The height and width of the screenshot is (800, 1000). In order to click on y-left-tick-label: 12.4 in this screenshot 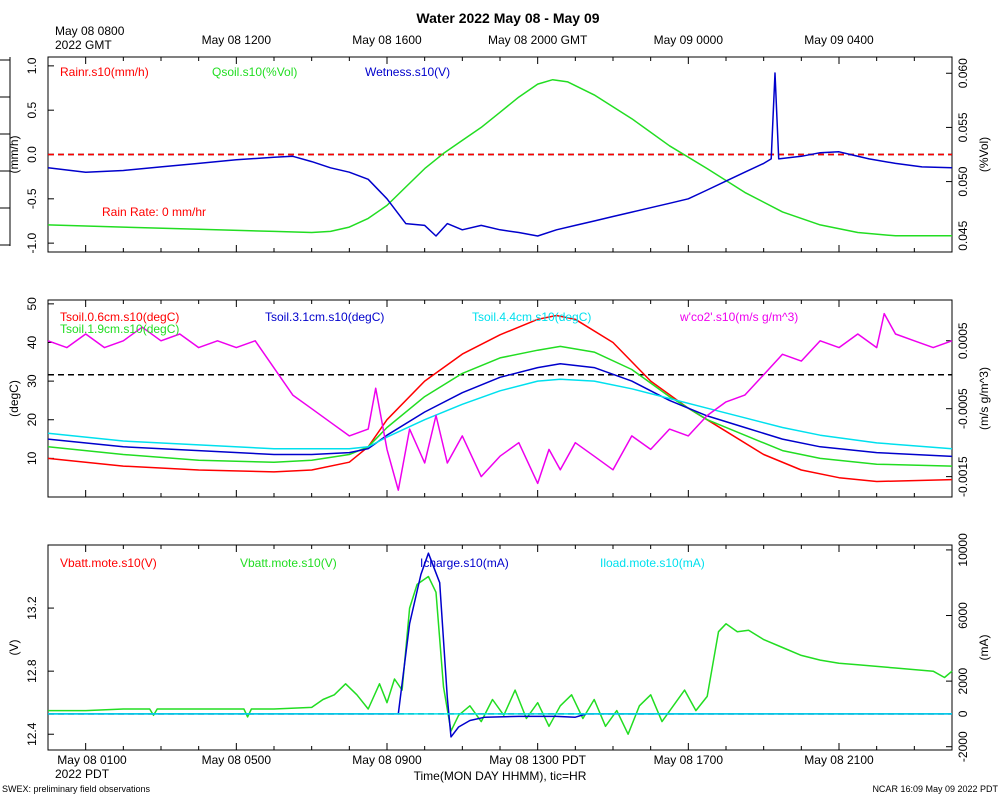, I will do `click(32, 734)`.